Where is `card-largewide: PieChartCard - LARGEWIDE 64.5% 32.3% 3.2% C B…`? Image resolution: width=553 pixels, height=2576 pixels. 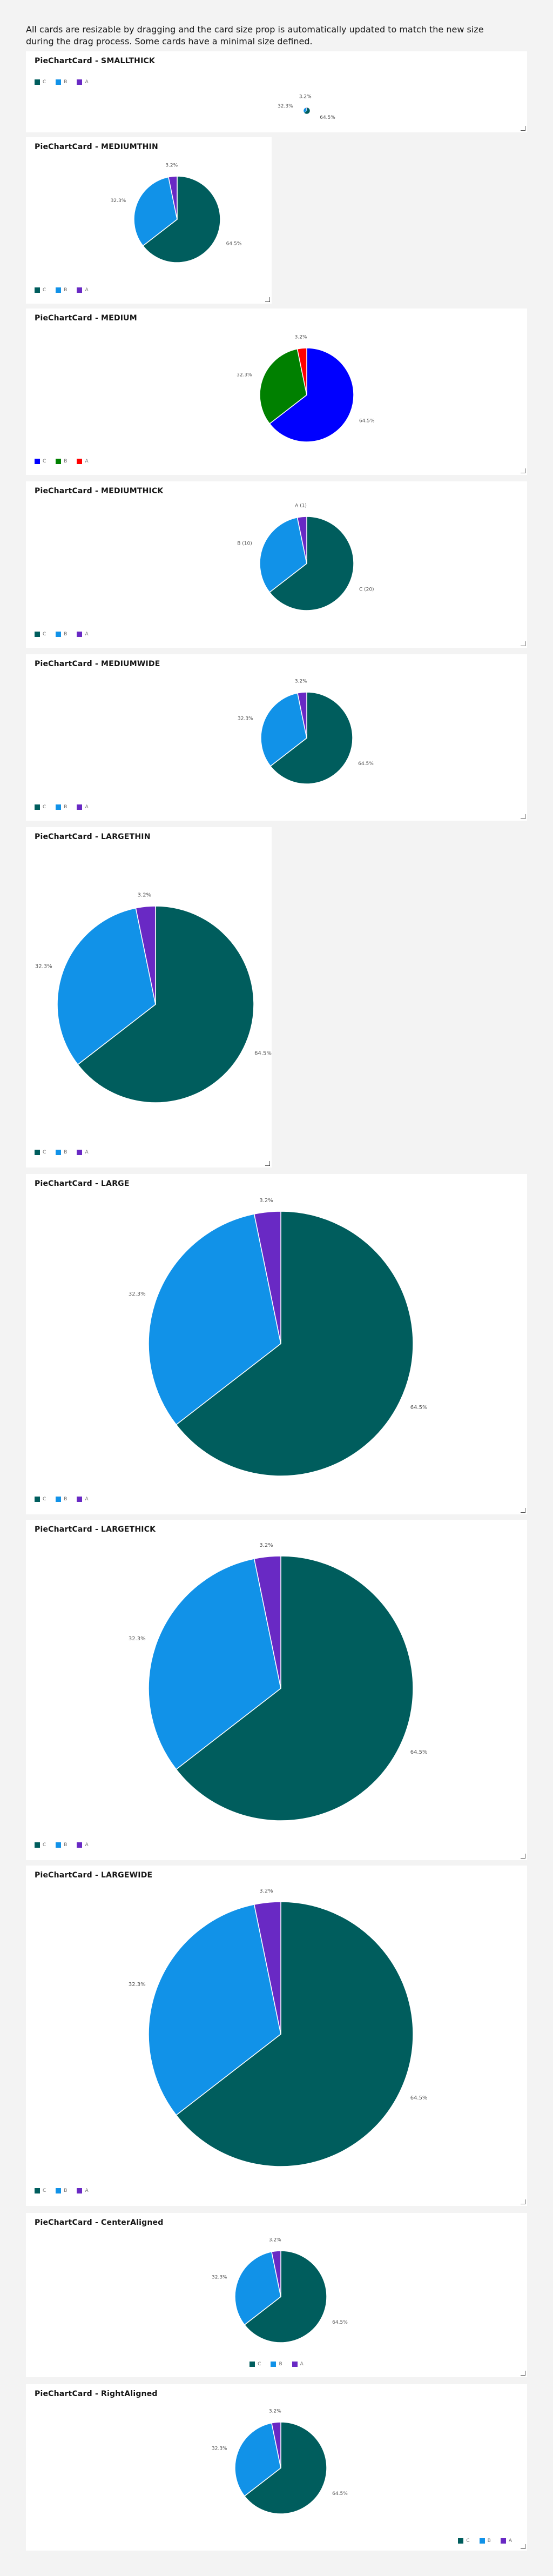 card-largewide: PieChartCard - LARGEWIDE 64.5% 32.3% 3.2% C B… is located at coordinates (276, 2036).